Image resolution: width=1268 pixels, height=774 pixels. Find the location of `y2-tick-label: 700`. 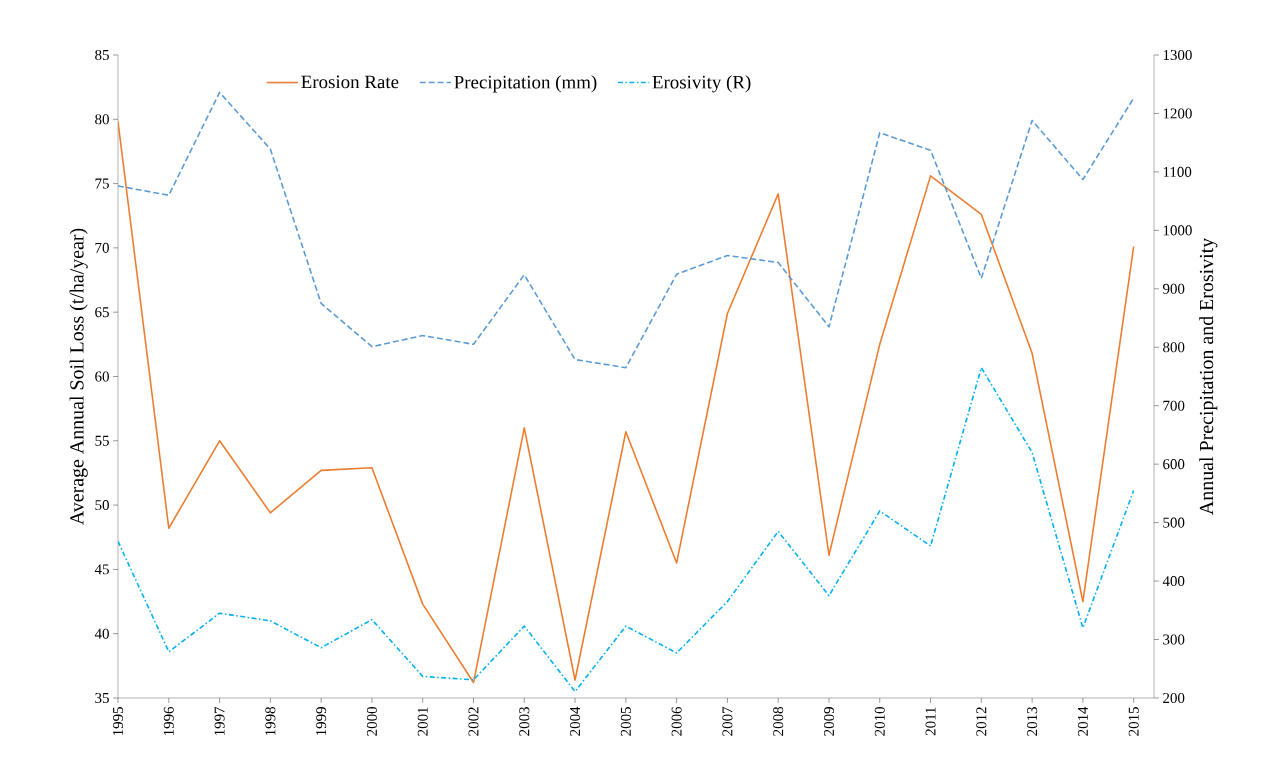

y2-tick-label: 700 is located at coordinates (1174, 405).